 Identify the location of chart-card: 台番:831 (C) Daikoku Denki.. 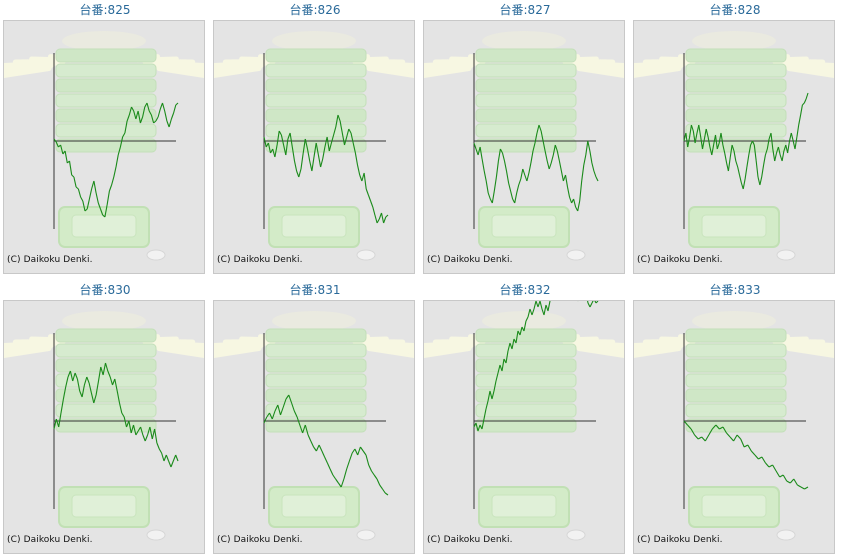
(315, 420).